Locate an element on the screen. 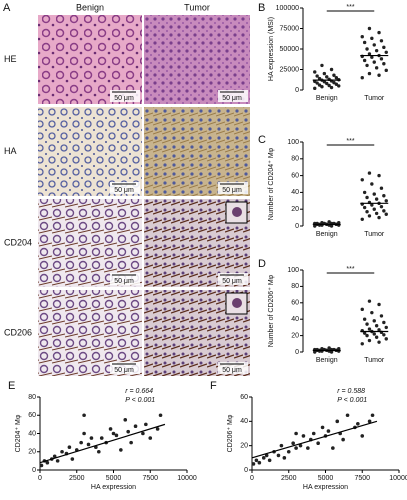  y-axis-label: Number of CD206⁺ Mφ is located at coordinates (271, 310).